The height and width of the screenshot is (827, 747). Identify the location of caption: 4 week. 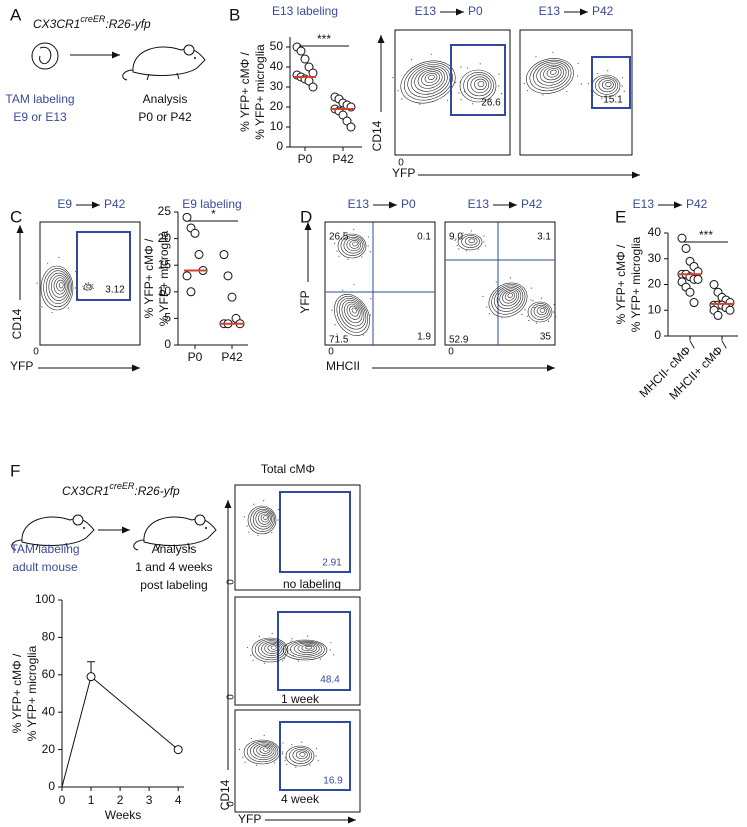
(300, 799).